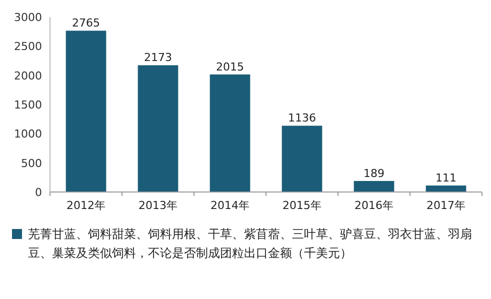  What do you see at coordinates (31, 163) in the screenshot?
I see `y-tick-label: 500` at bounding box center [31, 163].